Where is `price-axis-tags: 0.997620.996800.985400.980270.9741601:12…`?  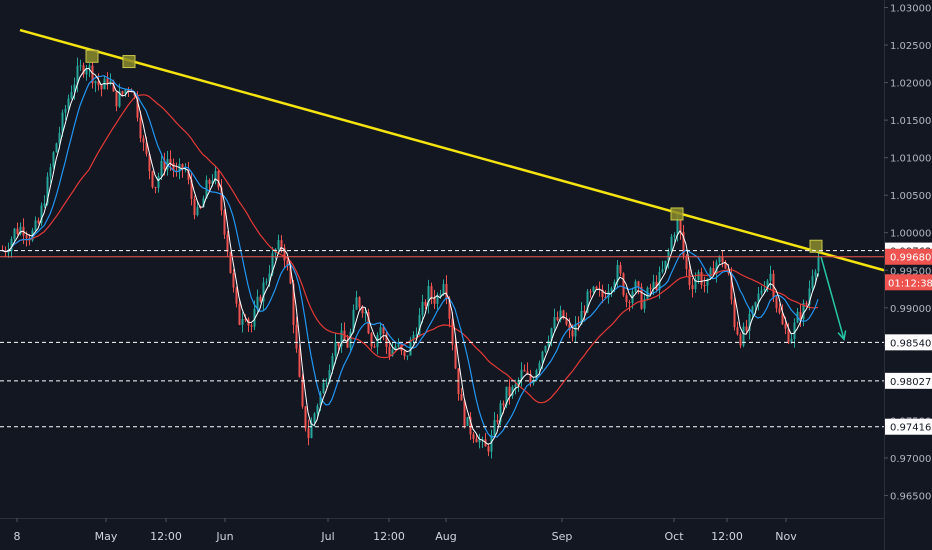 price-axis-tags: 0.997620.996800.985400.980270.9741601:12… is located at coordinates (908, 338).